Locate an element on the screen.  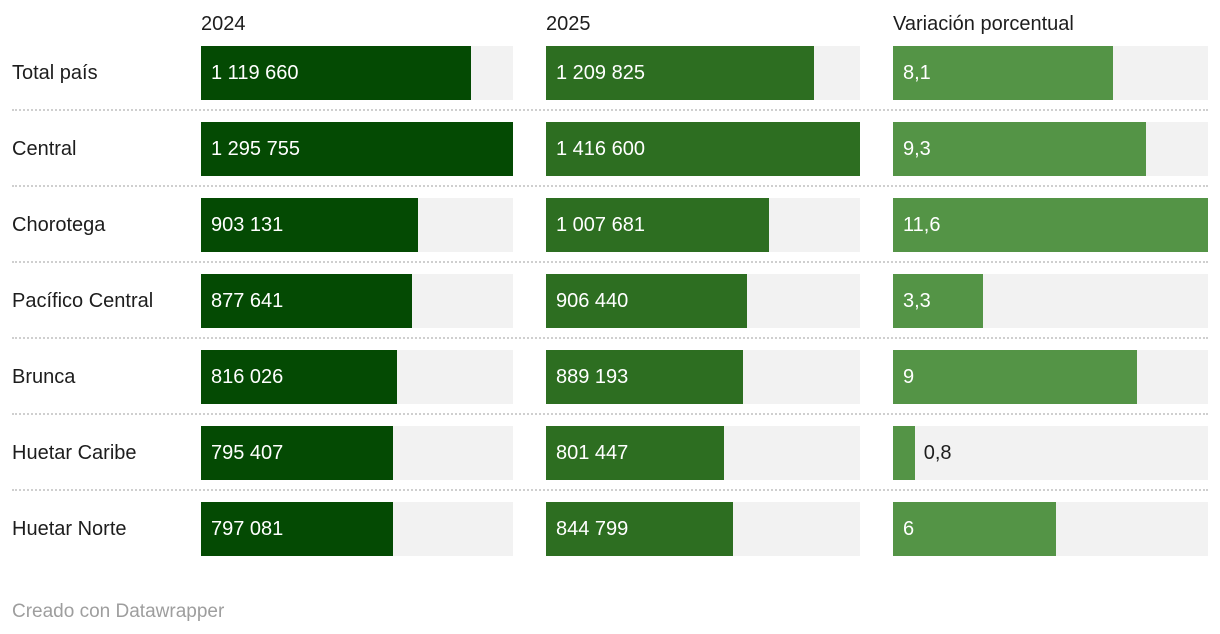
row-label: Pacífico Central is located at coordinates (83, 300).